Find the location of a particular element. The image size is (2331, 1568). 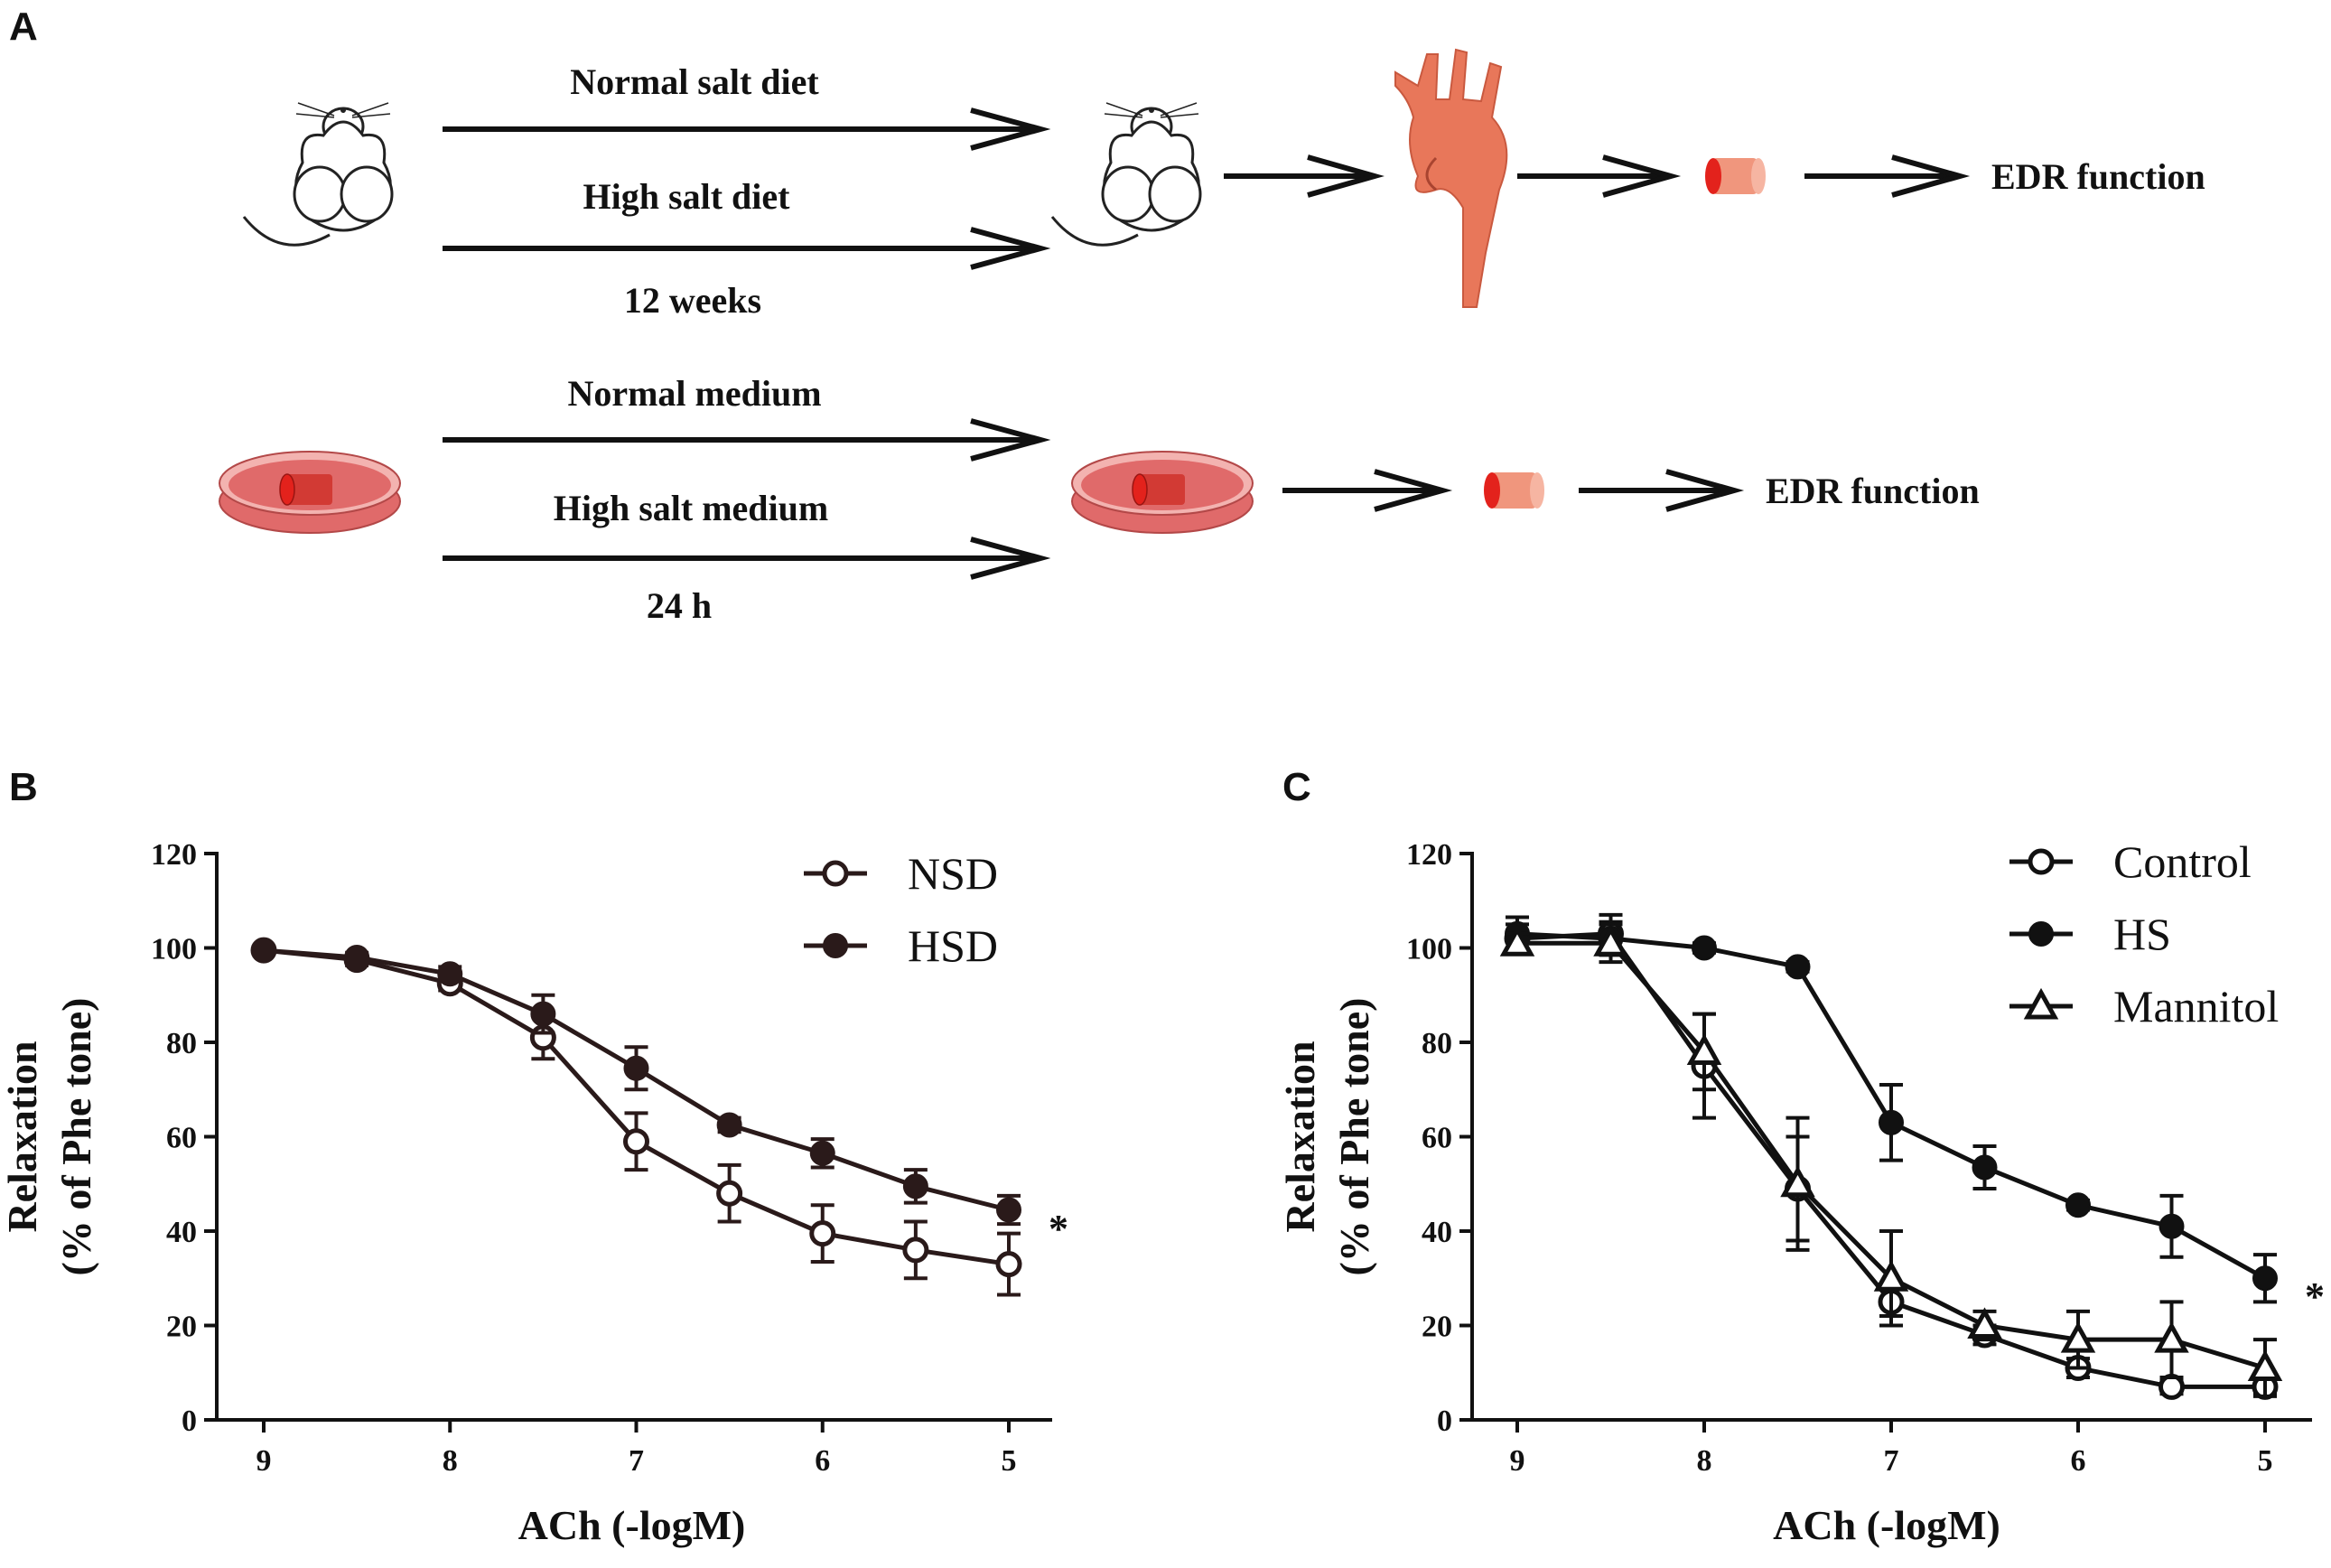

series-hs is located at coordinates (1892, 1109).